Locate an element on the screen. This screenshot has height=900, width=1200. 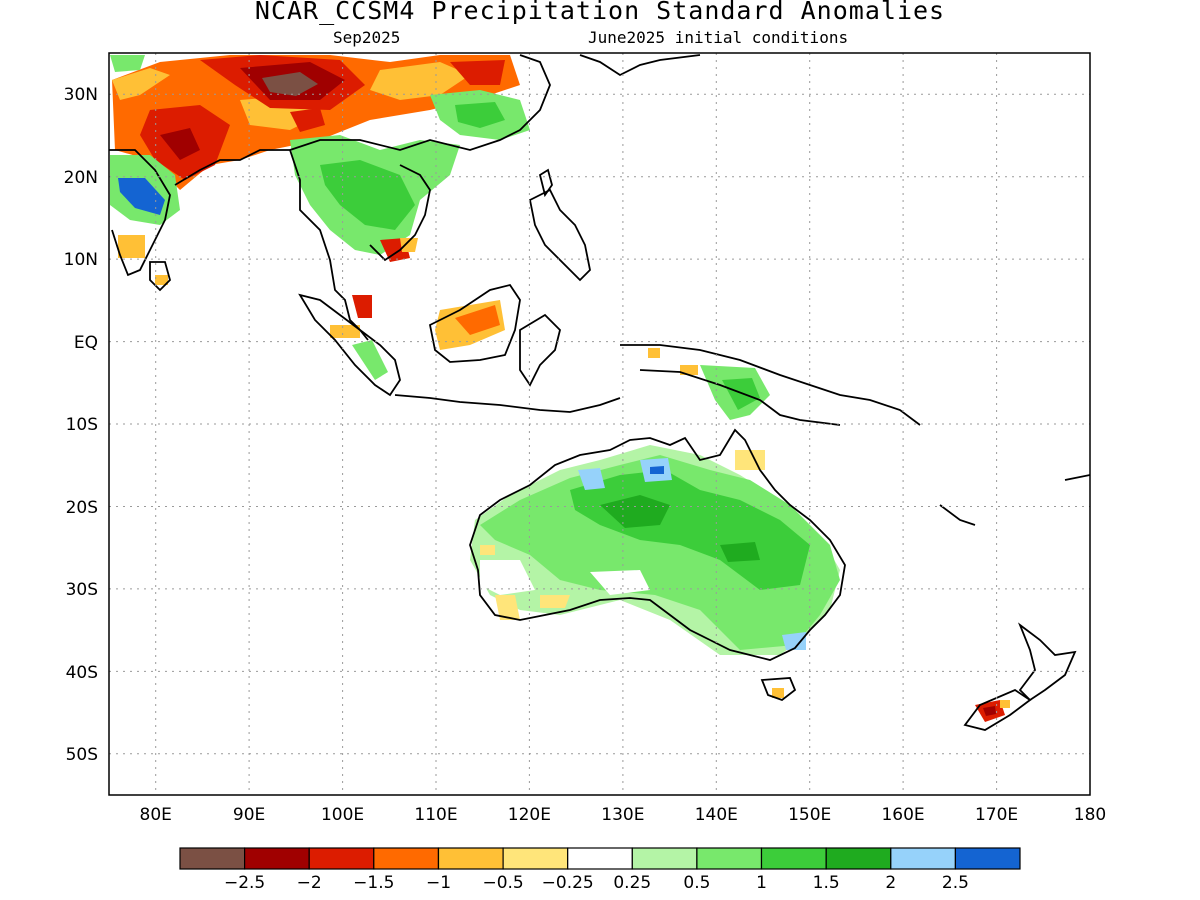
lon-label-160e: 160E is located at coordinates (902, 815).